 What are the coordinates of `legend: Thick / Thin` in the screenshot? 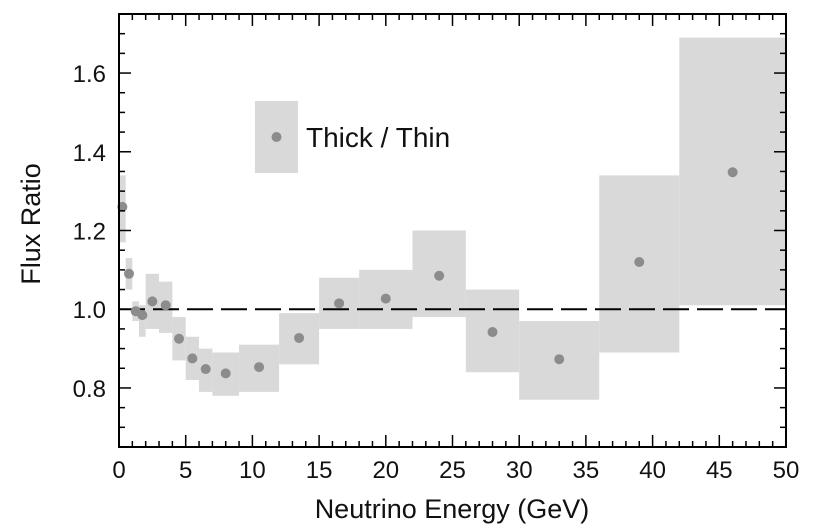 It's located at (352, 137).